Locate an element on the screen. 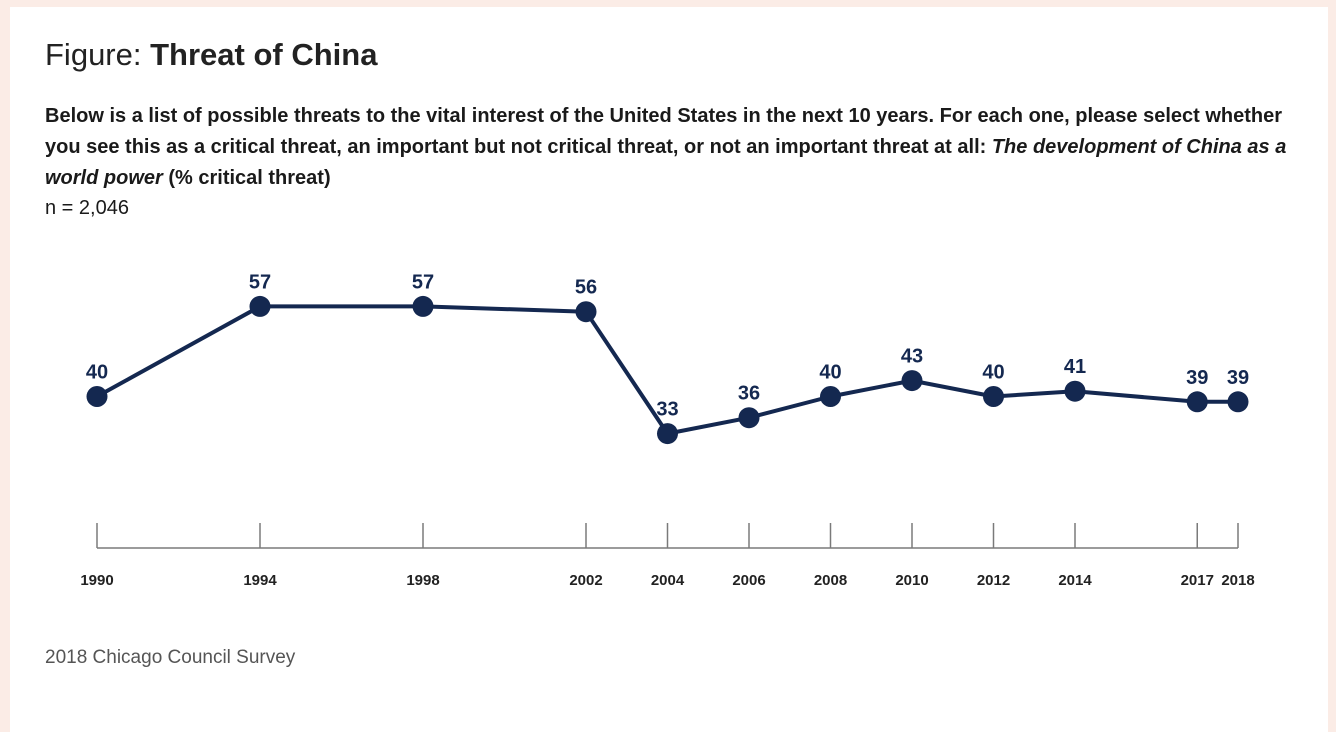 This screenshot has height=732, width=1336. x-tick-label: 1998 is located at coordinates (422, 580).